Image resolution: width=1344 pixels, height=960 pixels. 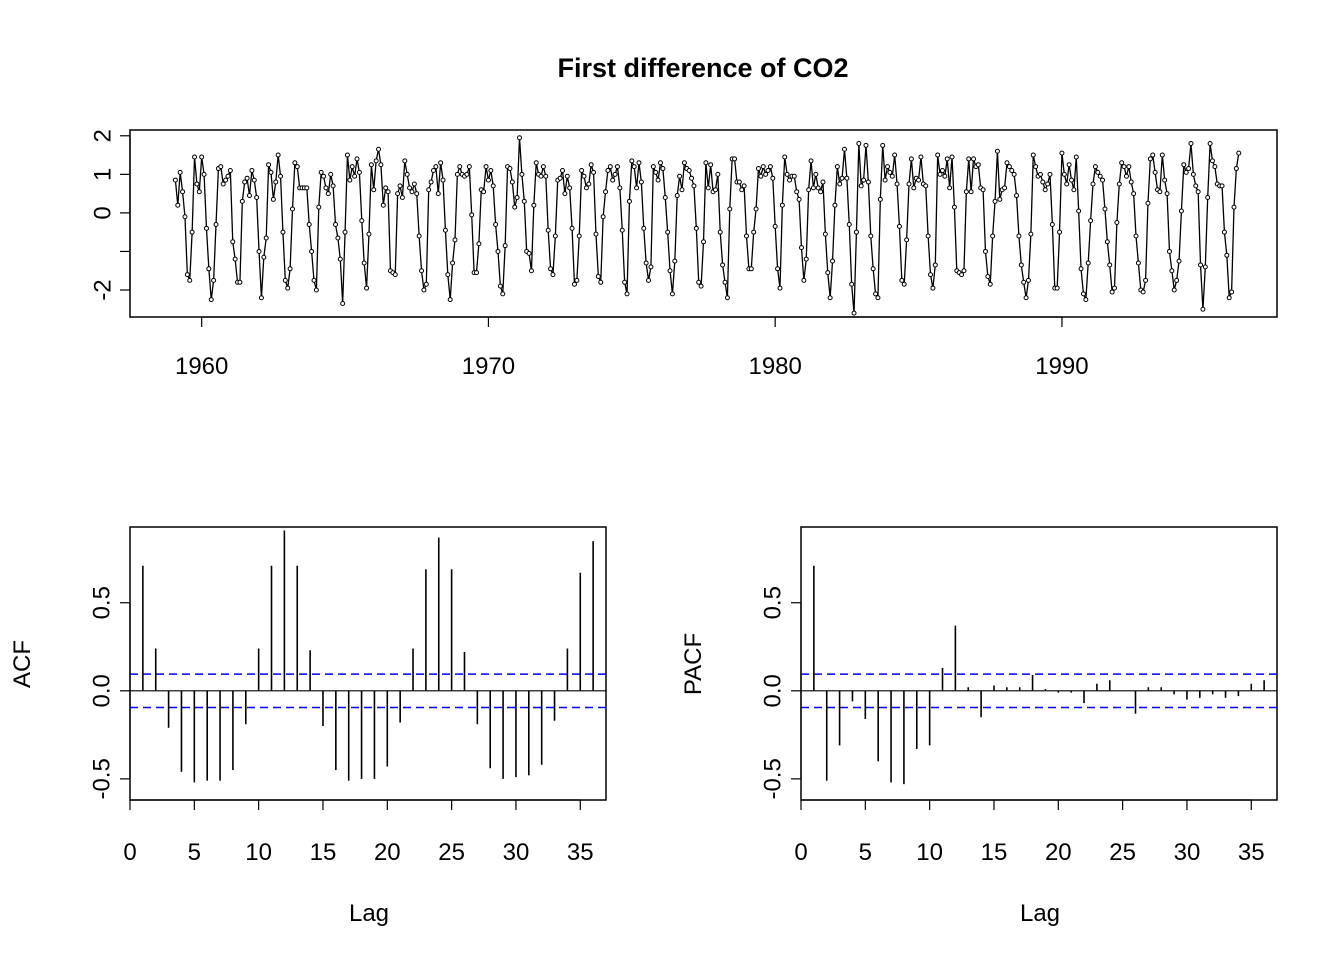 What do you see at coordinates (103, 212) in the screenshot?
I see `ts-y-tick-label: 0` at bounding box center [103, 212].